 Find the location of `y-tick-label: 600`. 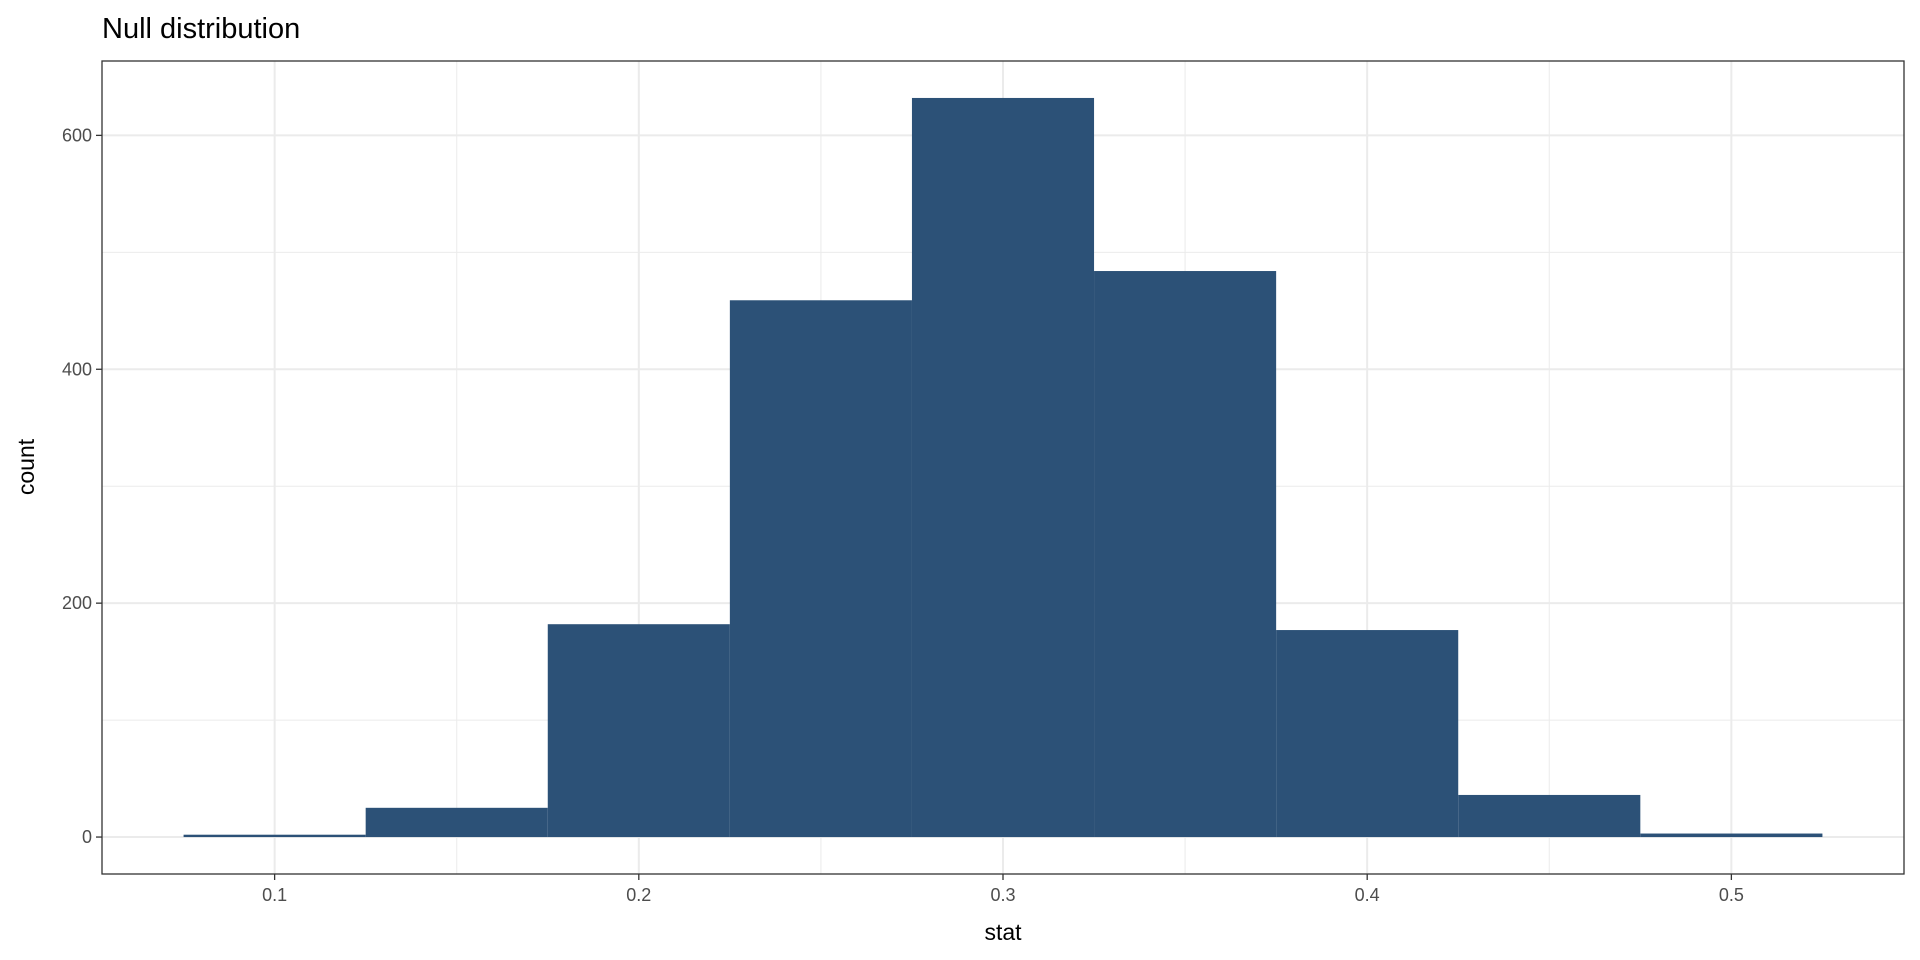

y-tick-label: 600 is located at coordinates (77, 135).